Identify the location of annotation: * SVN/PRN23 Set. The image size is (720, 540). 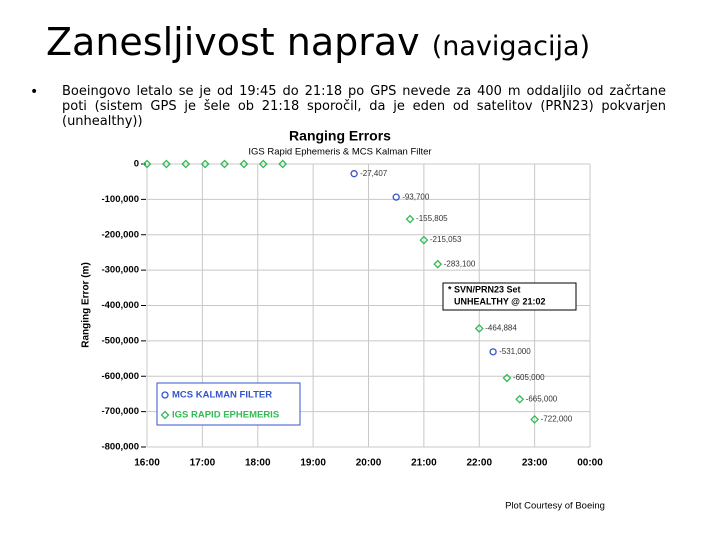
(484, 289).